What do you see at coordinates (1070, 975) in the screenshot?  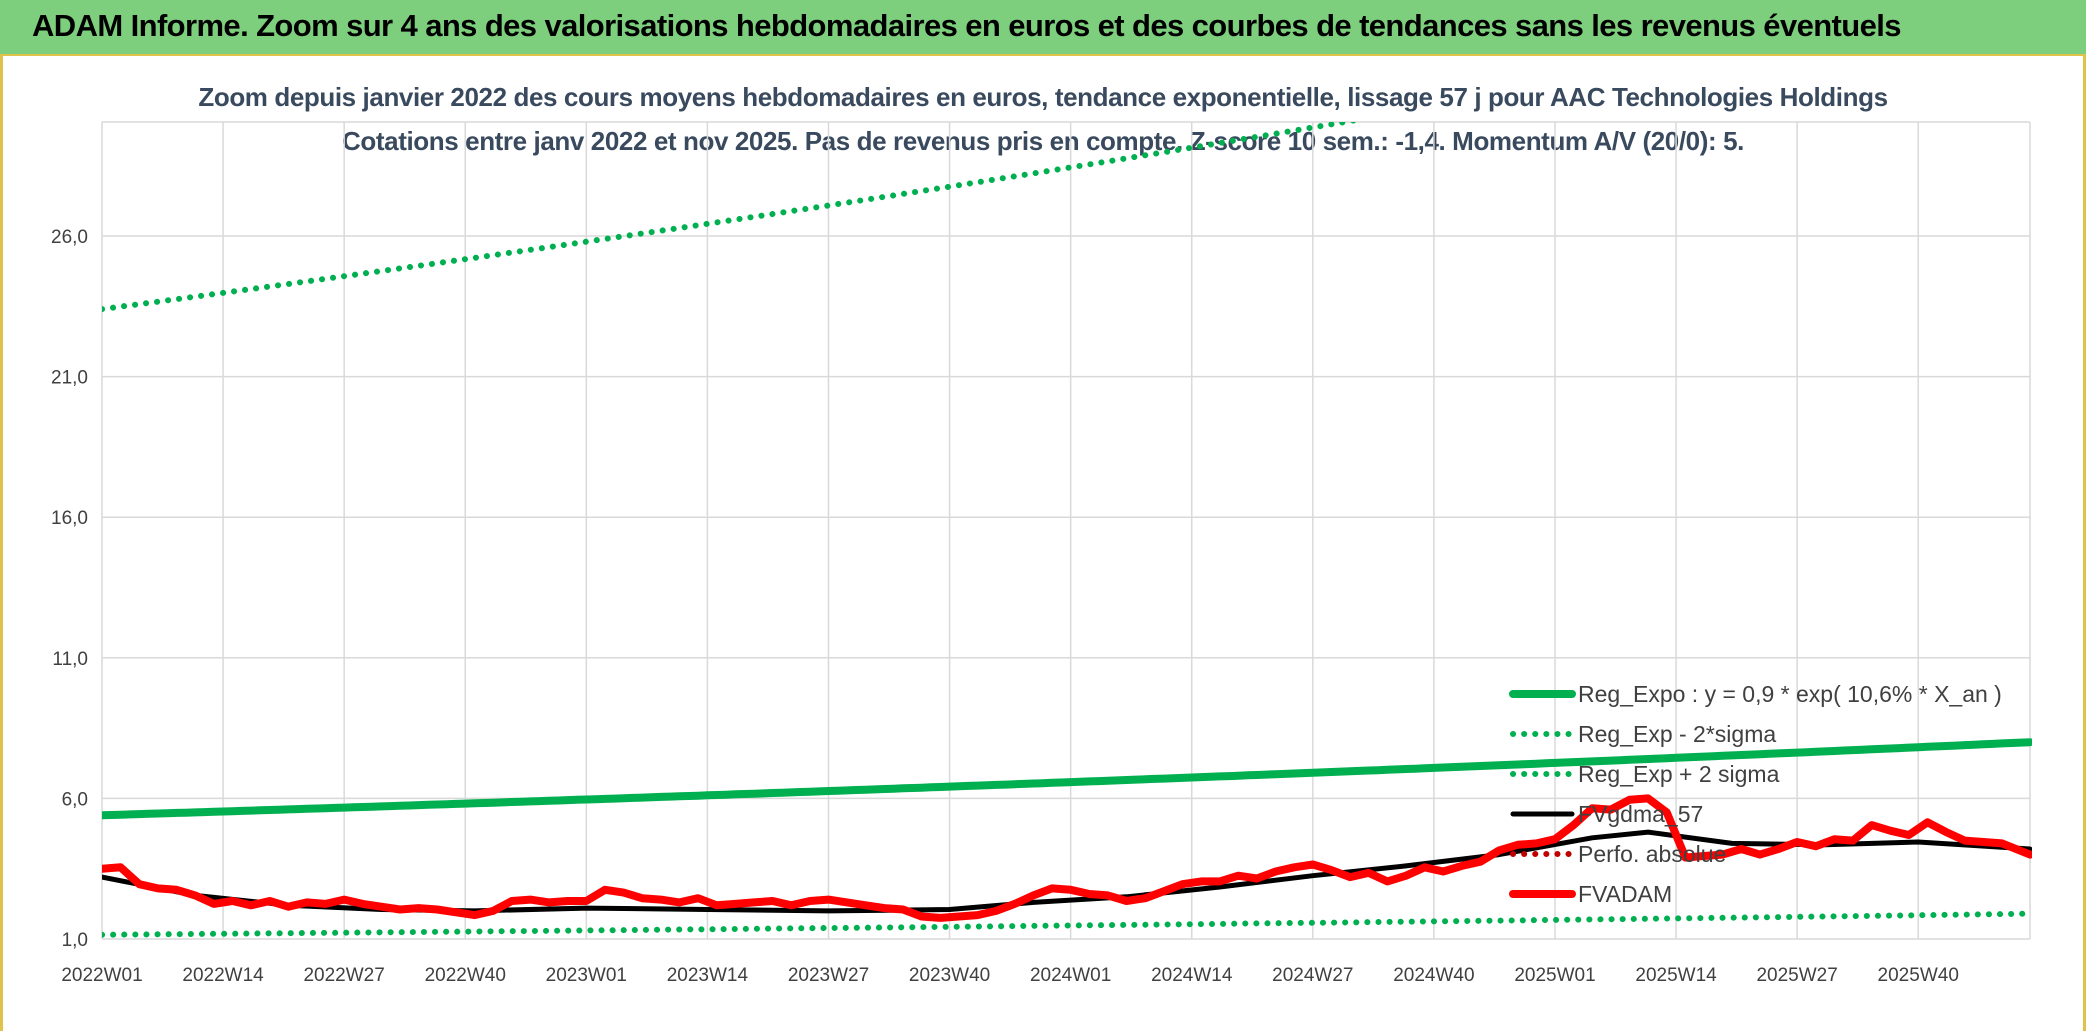 I see `x-tick-label: 2024W01` at bounding box center [1070, 975].